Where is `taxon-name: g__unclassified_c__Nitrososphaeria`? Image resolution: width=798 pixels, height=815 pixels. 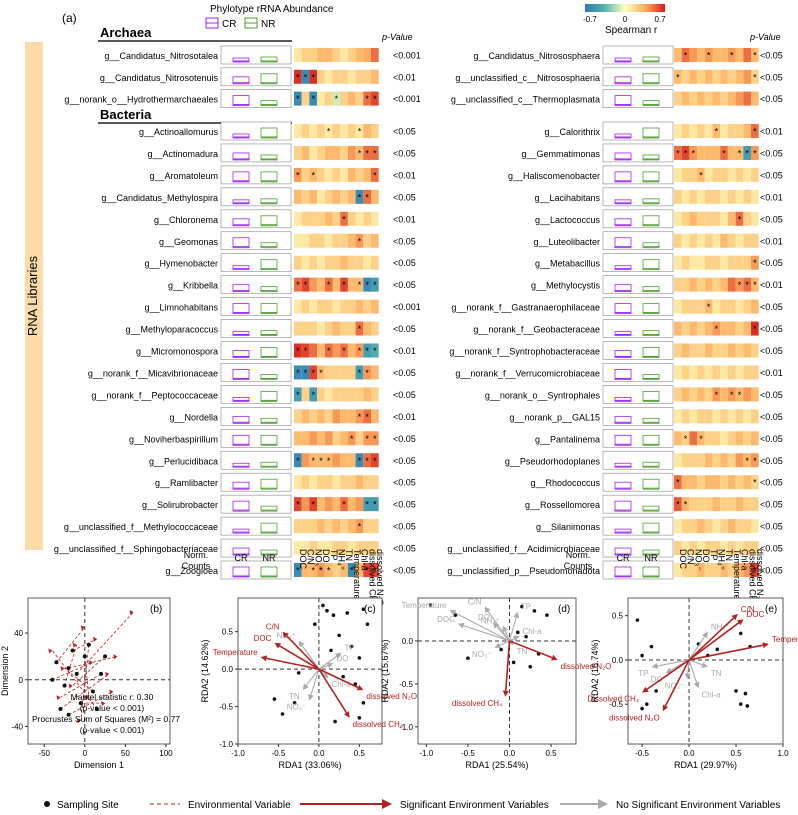
taxon-name: g__unclassified_c__Nitrososphaeria is located at coordinates (527, 78).